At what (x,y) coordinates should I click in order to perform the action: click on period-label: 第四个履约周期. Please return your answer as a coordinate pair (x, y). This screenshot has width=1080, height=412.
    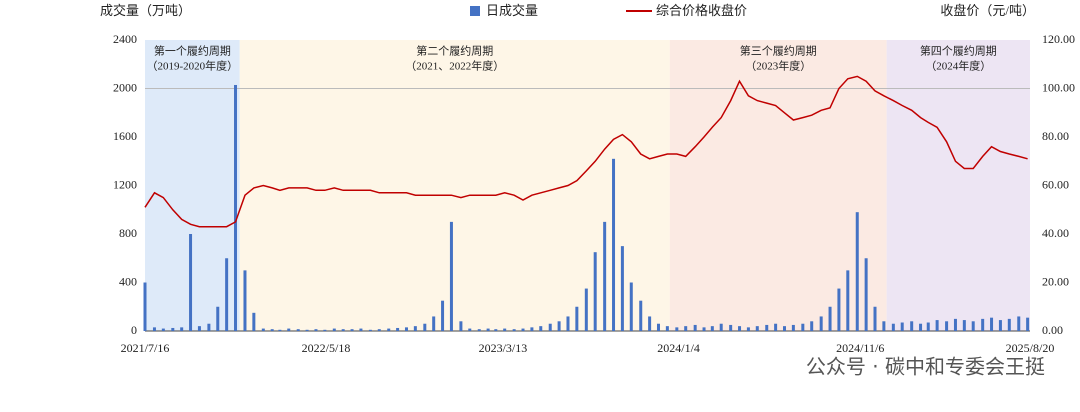
    Looking at the image, I should click on (958, 51).